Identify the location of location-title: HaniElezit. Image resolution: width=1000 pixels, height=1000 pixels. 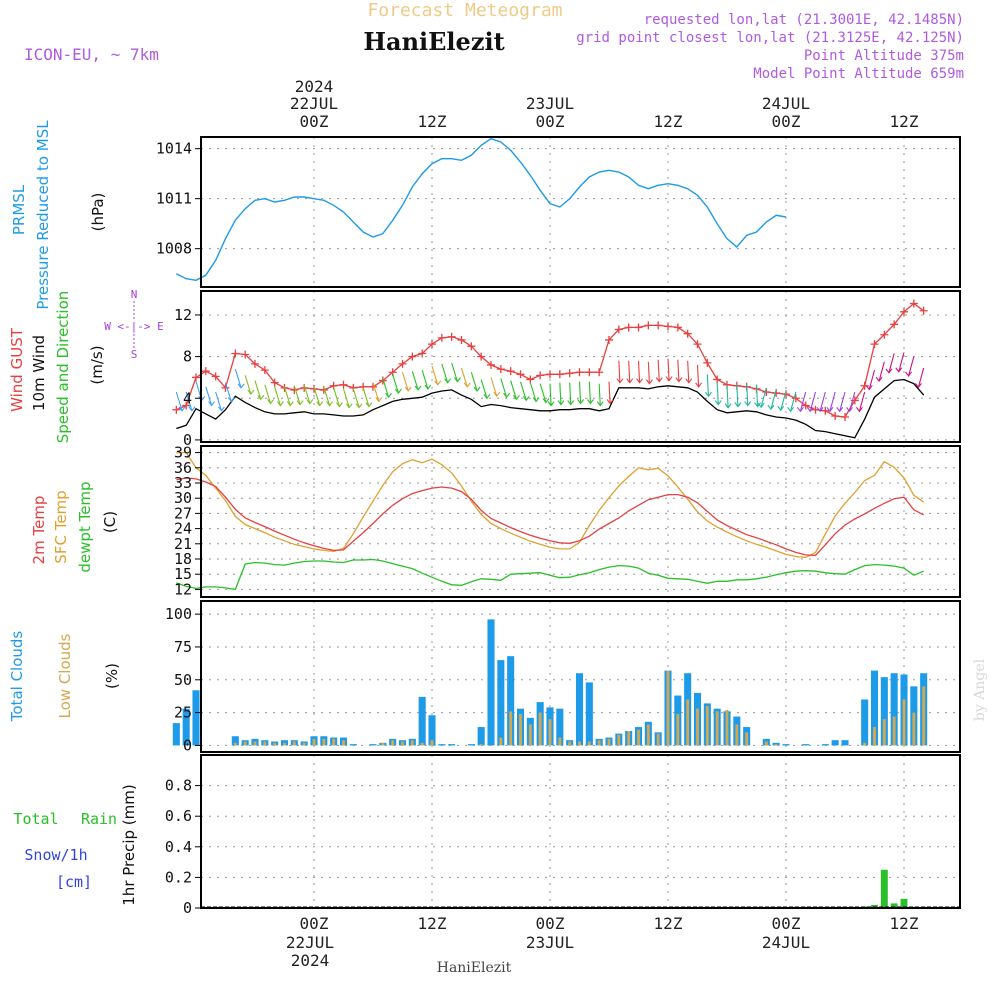
(433, 41).